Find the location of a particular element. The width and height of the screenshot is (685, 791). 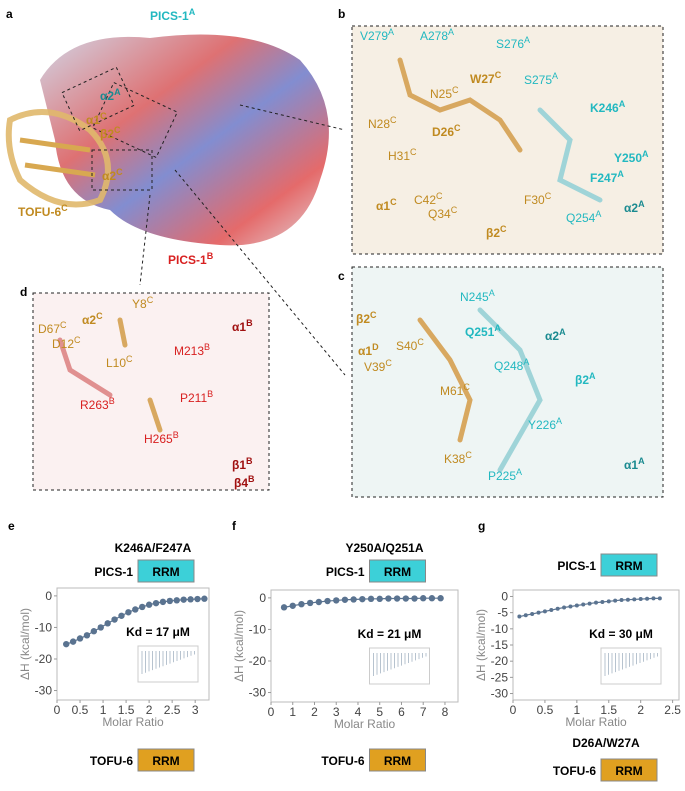

label-text: P225 is located at coordinates (502, 476).